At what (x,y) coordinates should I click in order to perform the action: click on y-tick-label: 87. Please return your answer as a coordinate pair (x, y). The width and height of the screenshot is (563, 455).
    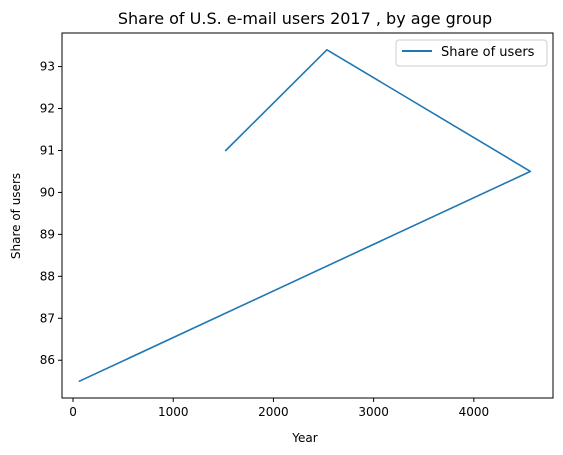
    Looking at the image, I should click on (47, 318).